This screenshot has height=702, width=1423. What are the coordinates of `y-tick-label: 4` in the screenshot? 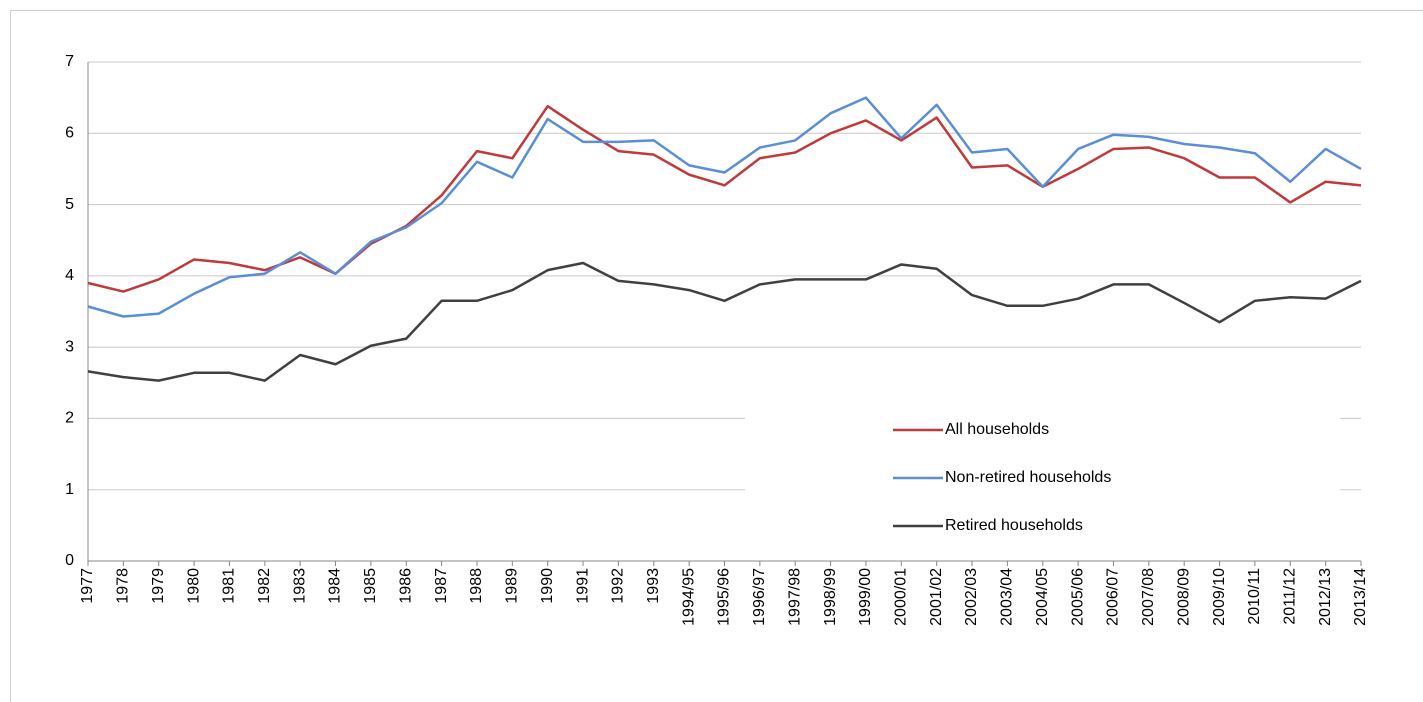 It's located at (69, 275).